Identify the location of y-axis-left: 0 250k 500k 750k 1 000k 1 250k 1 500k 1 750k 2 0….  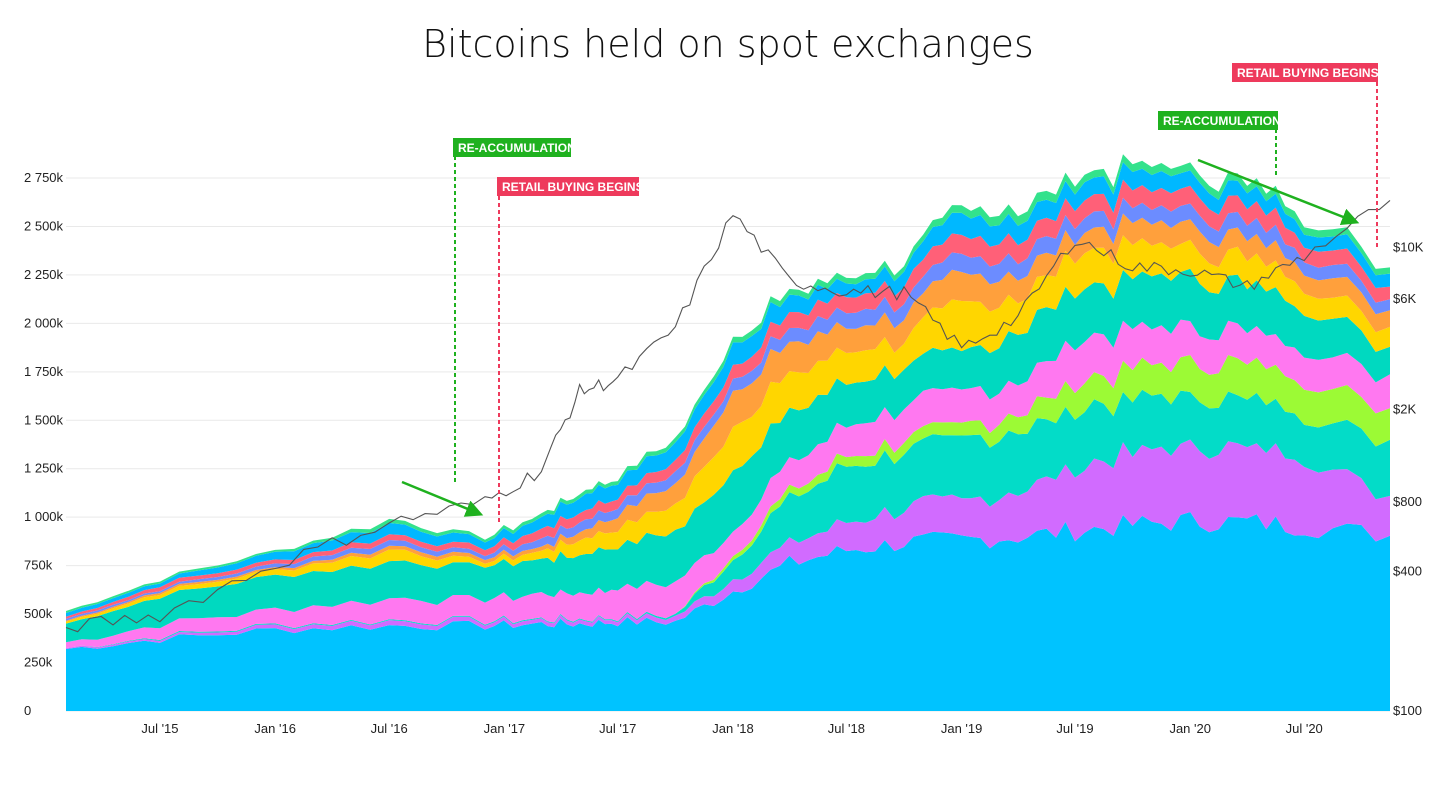
(44, 444).